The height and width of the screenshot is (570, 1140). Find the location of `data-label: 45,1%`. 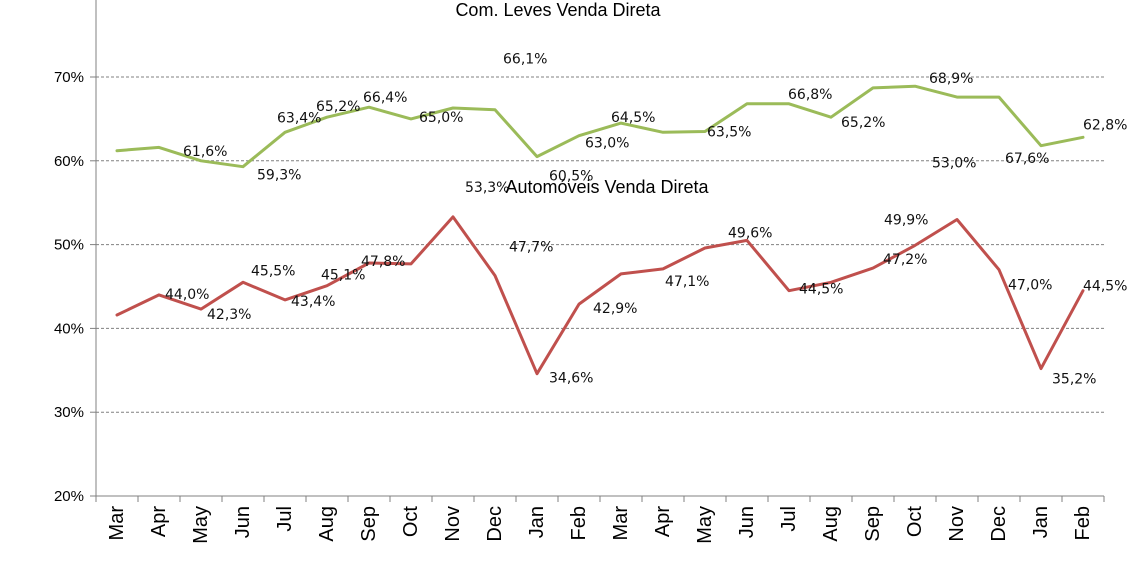

data-label: 45,1% is located at coordinates (343, 276).